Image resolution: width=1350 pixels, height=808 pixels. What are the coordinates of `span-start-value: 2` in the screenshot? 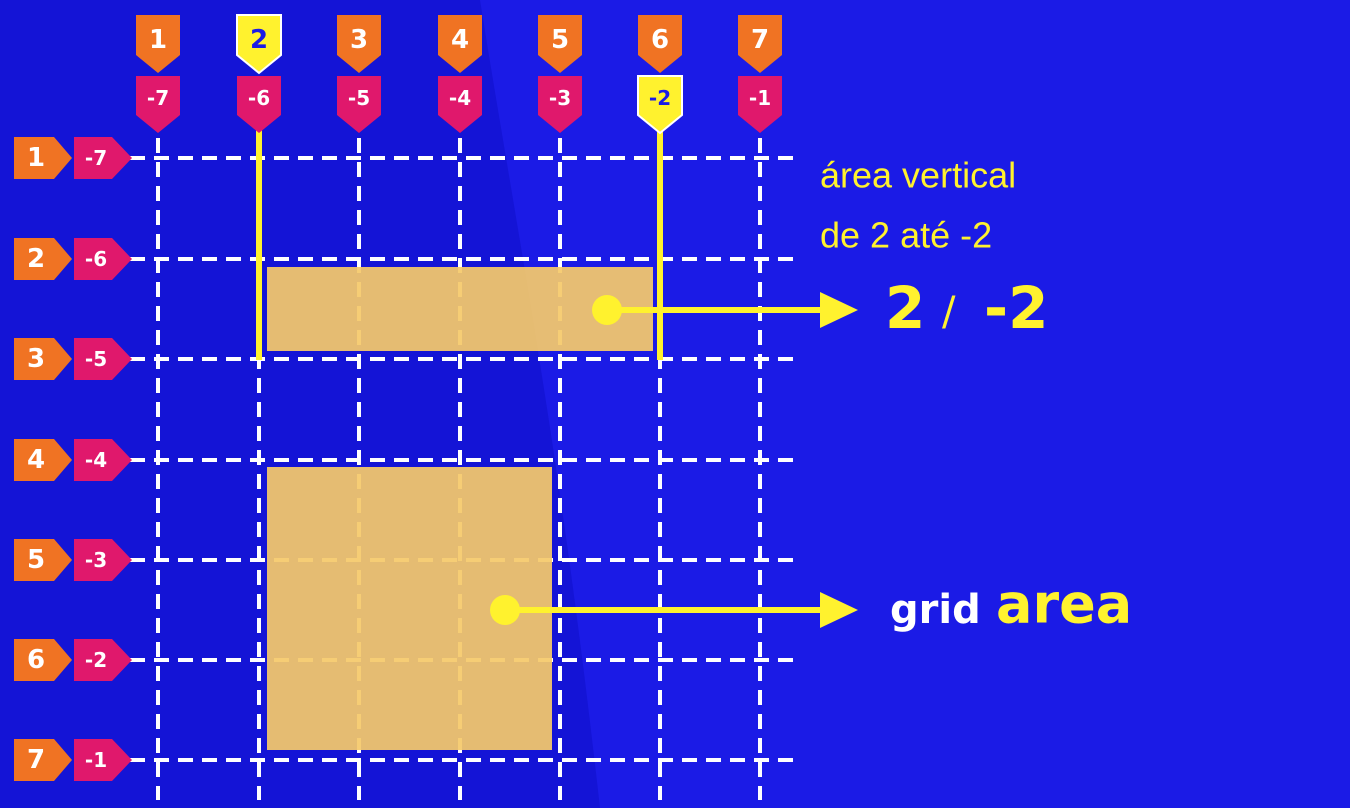 It's located at (905, 308).